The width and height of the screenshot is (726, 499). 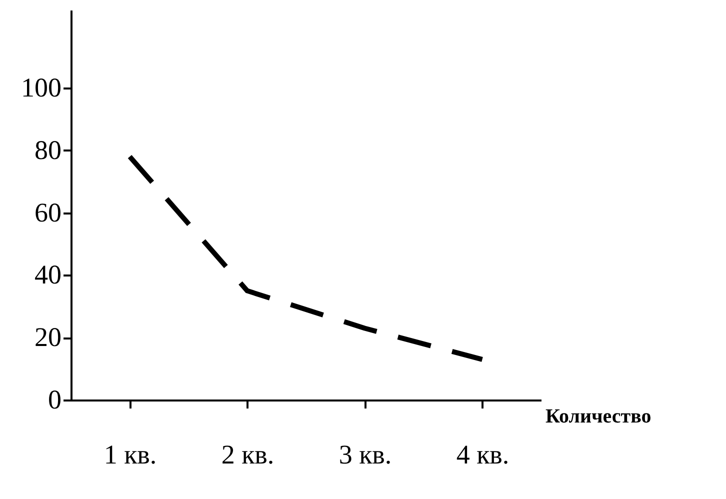 What do you see at coordinates (365, 455) in the screenshot?
I see `x-tick-label: 3 кв.` at bounding box center [365, 455].